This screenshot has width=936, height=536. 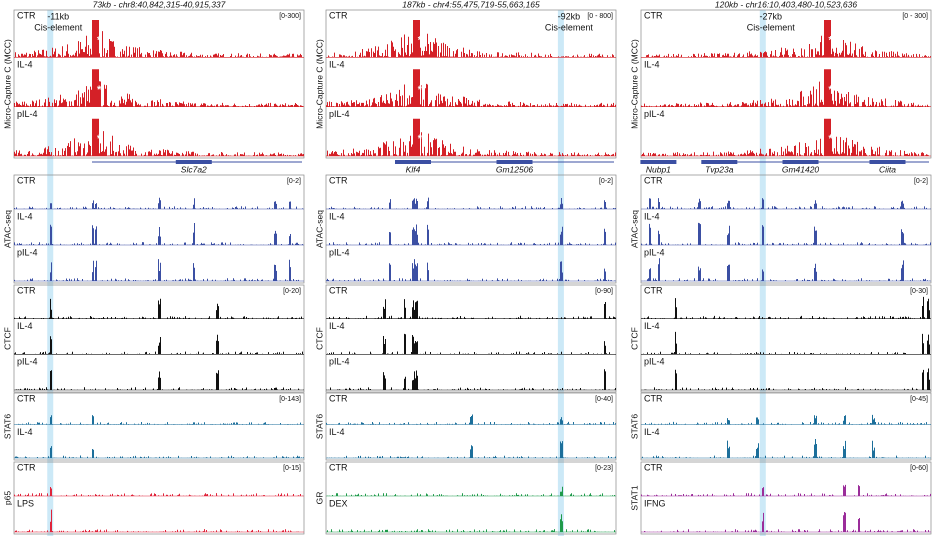 I want to click on group-label: CTCF, so click(x=634, y=338).